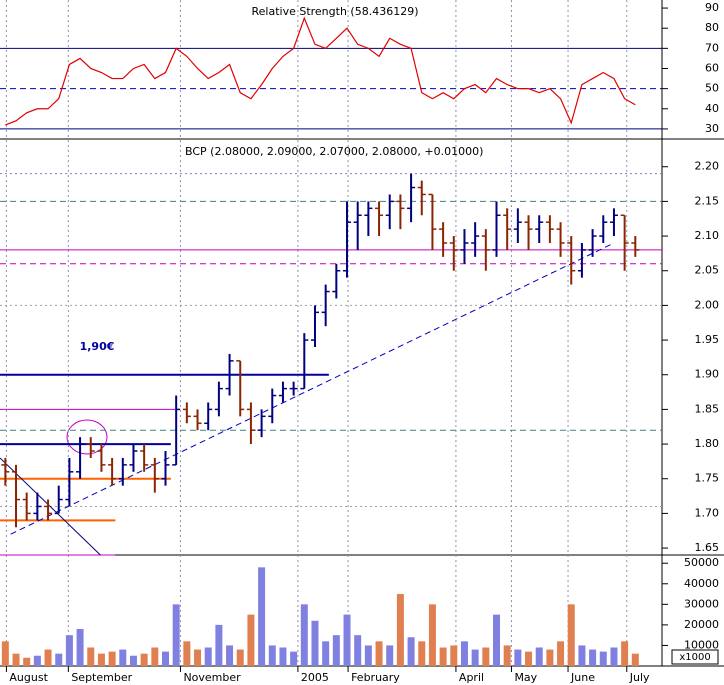 Image resolution: width=724 pixels, height=685 pixels. What do you see at coordinates (707, 339) in the screenshot?
I see `y-tick-label: 1.95` at bounding box center [707, 339].